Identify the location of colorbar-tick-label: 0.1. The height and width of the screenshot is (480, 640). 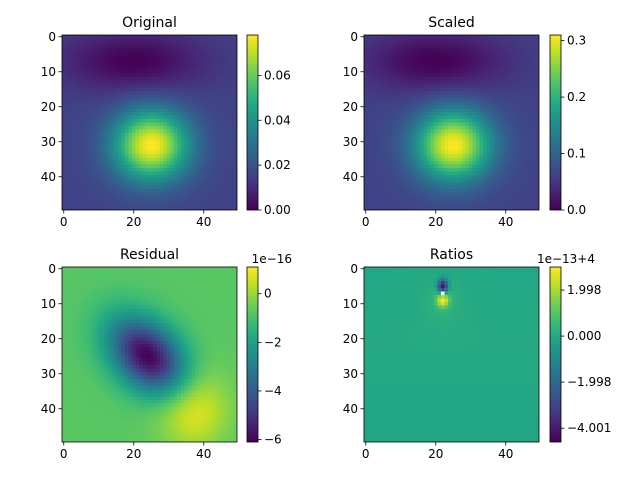
(576, 154).